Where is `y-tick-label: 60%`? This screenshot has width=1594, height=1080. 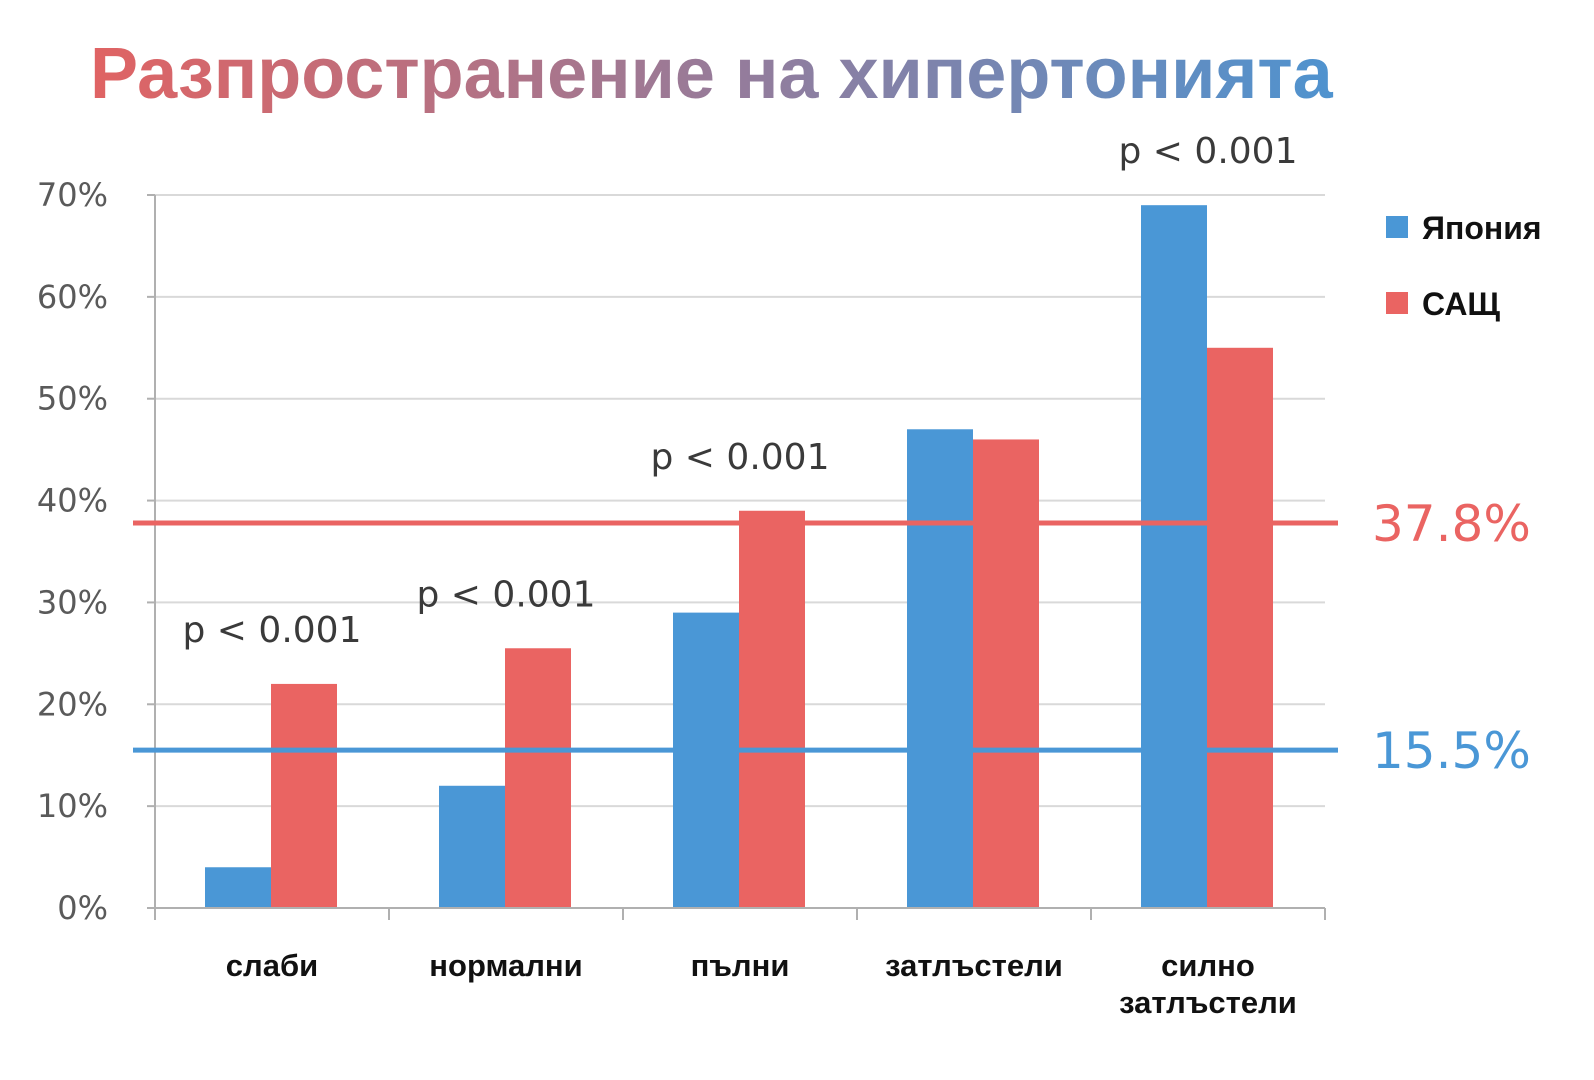 y-tick-label: 60% is located at coordinates (72, 297).